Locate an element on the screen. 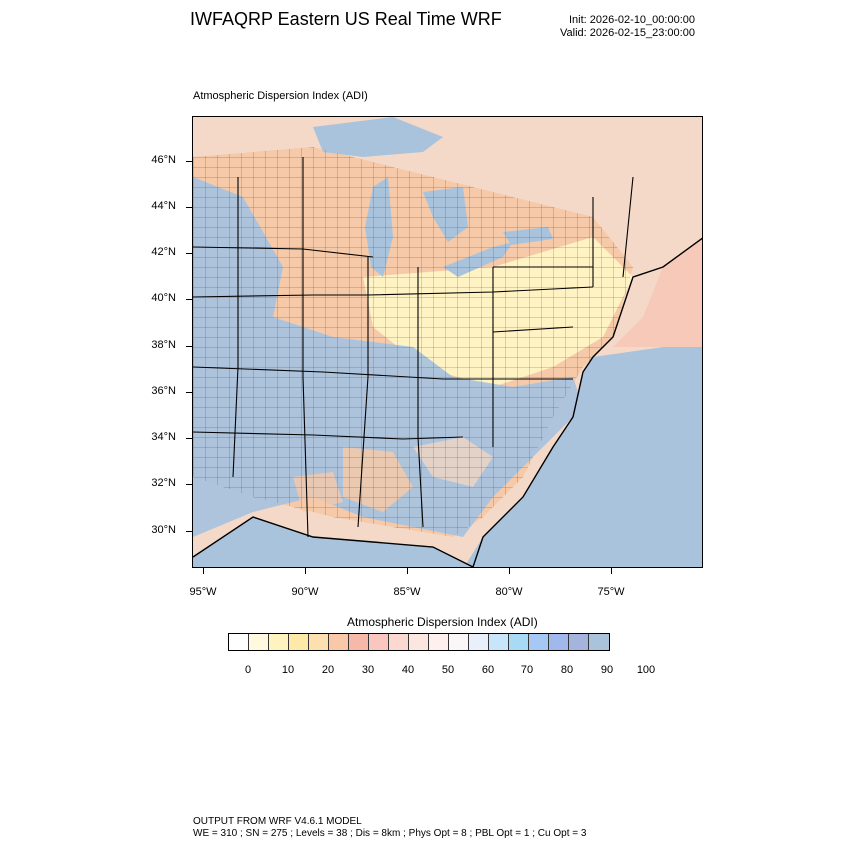  gulf-of-mexico is located at coordinates (333, 542).